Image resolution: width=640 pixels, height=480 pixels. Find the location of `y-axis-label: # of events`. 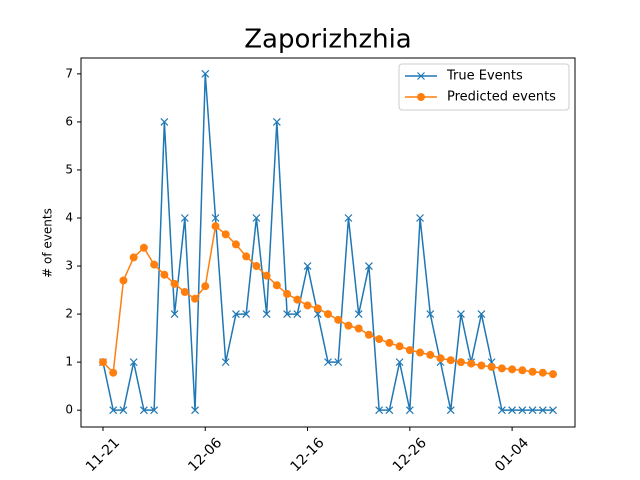

y-axis-label: # of events is located at coordinates (48, 243).